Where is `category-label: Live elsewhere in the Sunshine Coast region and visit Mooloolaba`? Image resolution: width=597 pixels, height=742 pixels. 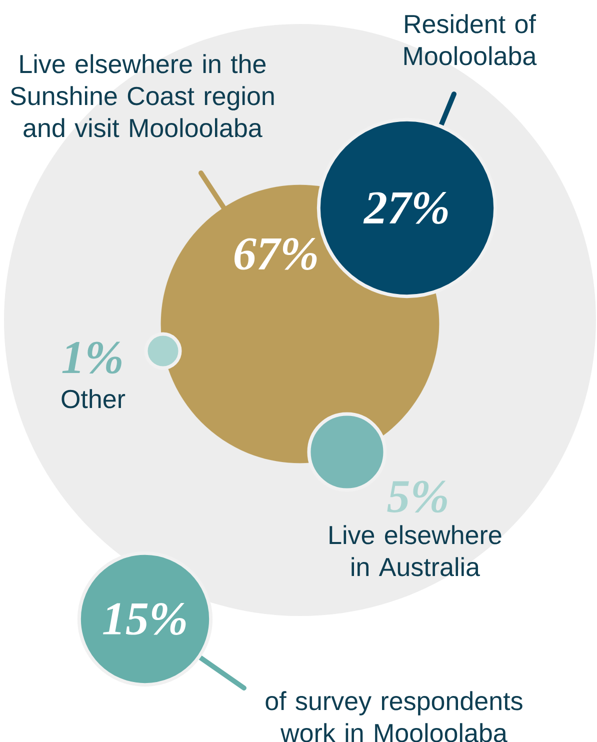
category-label: Live elsewhere in the Sunshine Coast region and visit Mooloolaba is located at coordinates (142, 96).